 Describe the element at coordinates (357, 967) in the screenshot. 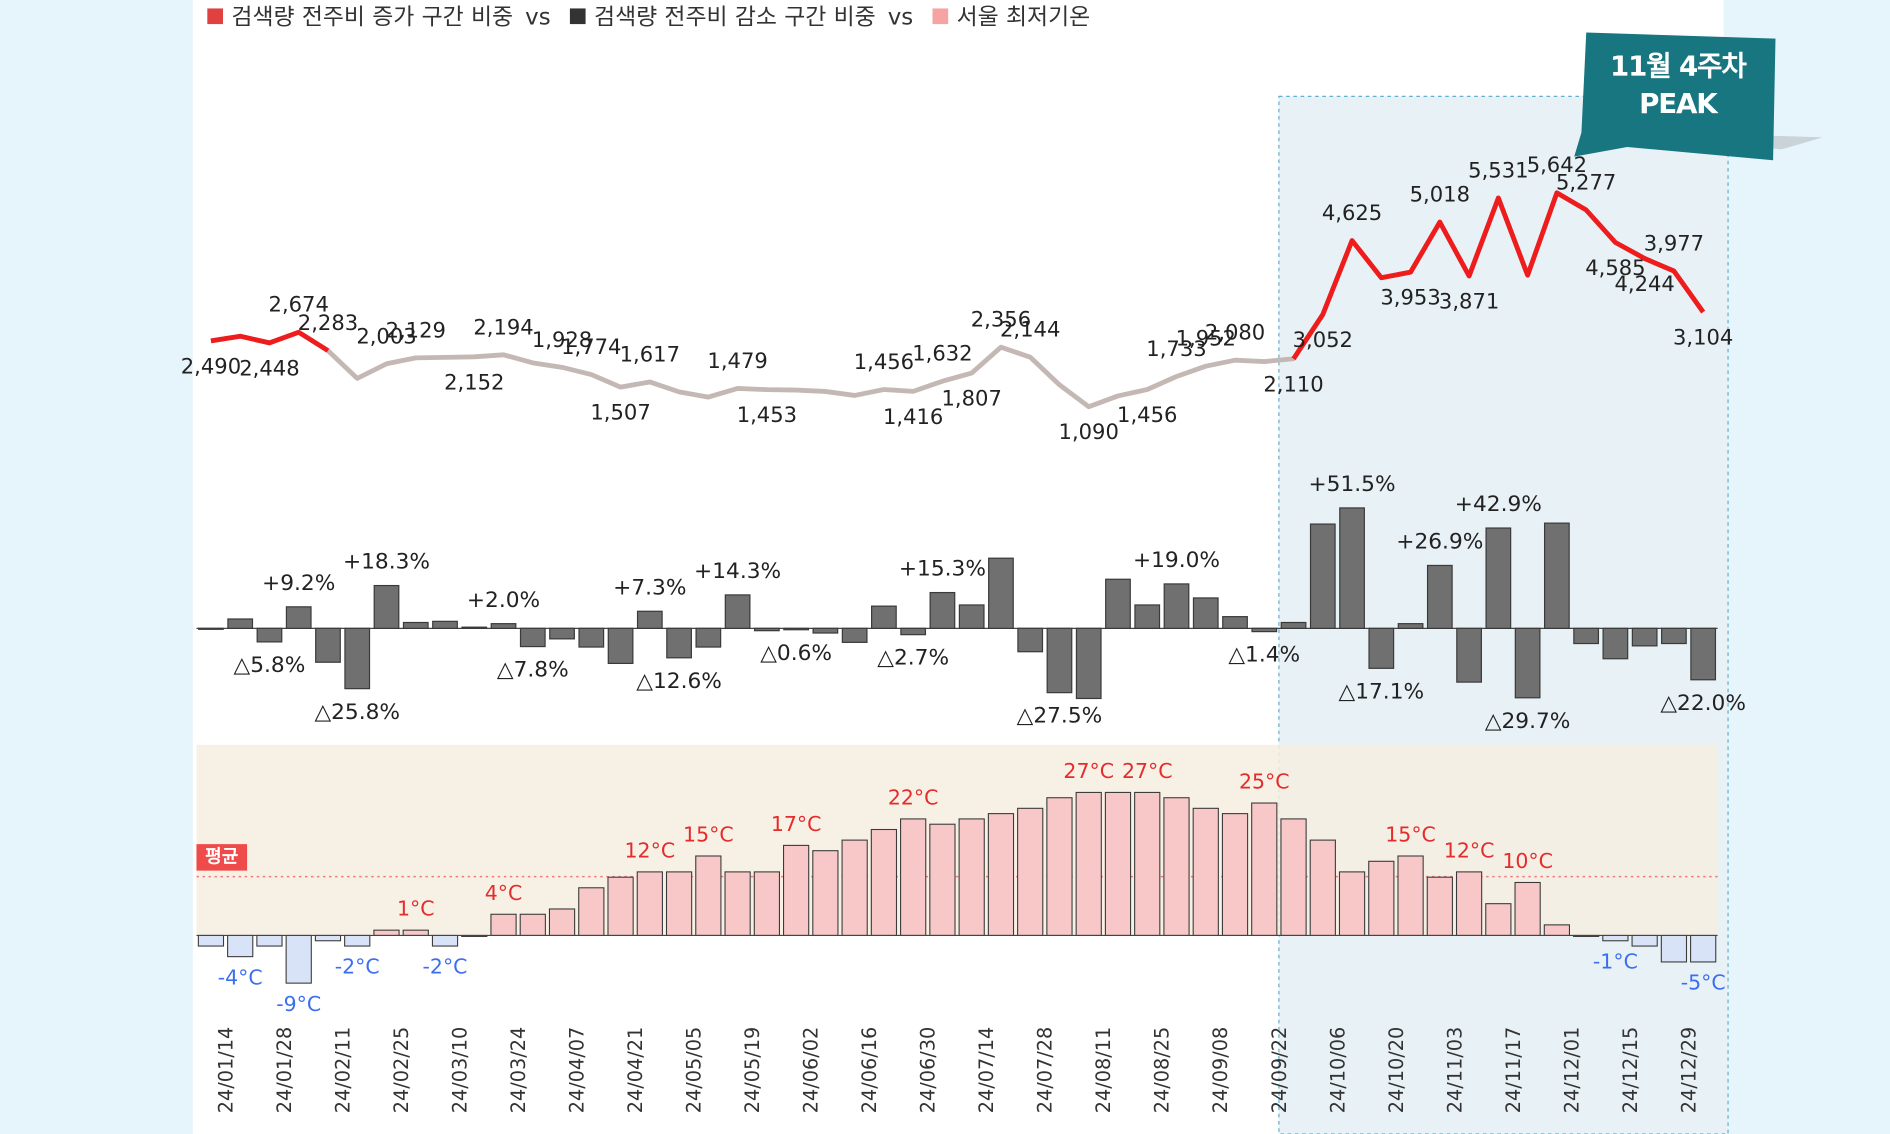

I see `bar-value-label: -2°C` at that location.